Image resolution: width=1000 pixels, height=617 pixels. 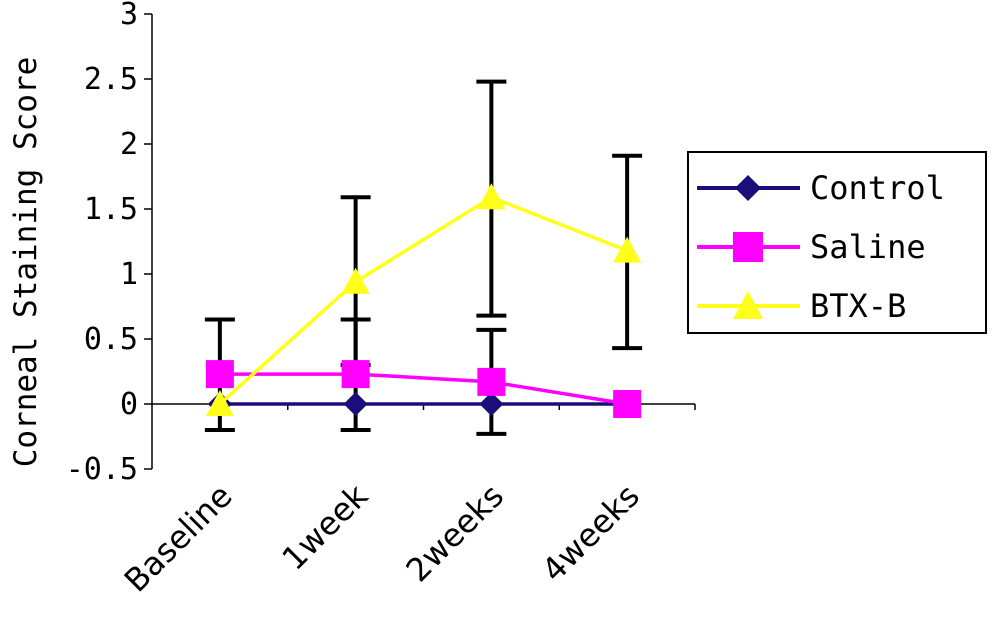 What do you see at coordinates (129, 16) in the screenshot?
I see `y-tick-label: 3` at bounding box center [129, 16].